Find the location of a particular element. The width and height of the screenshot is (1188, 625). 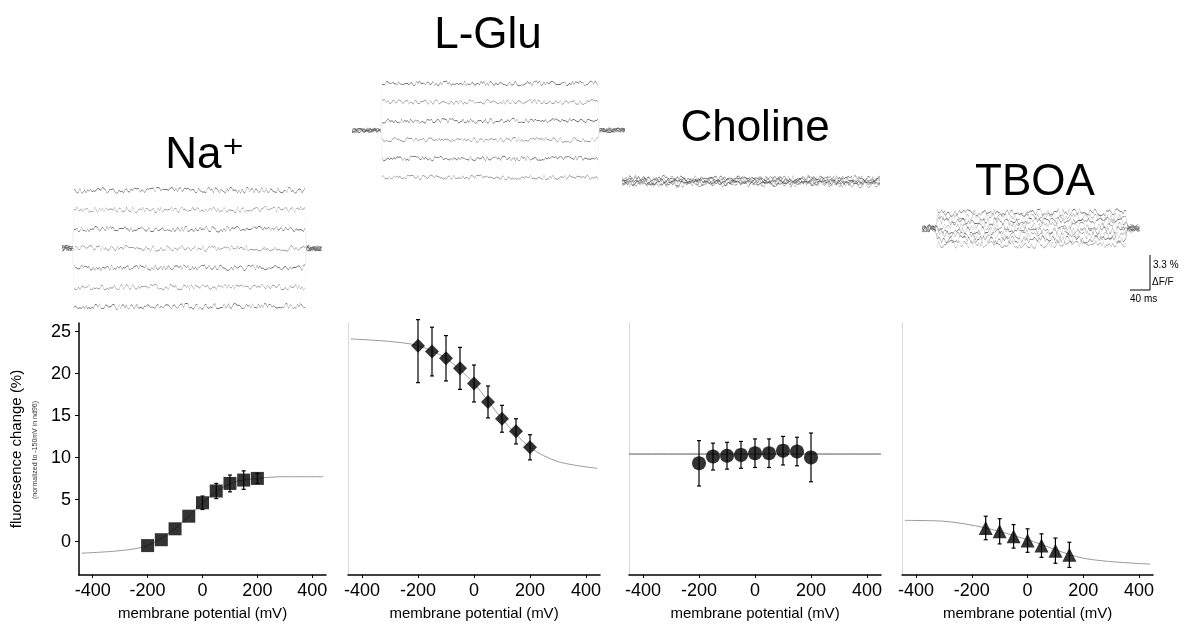

text: ΔF/F is located at coordinates (1163, 281).